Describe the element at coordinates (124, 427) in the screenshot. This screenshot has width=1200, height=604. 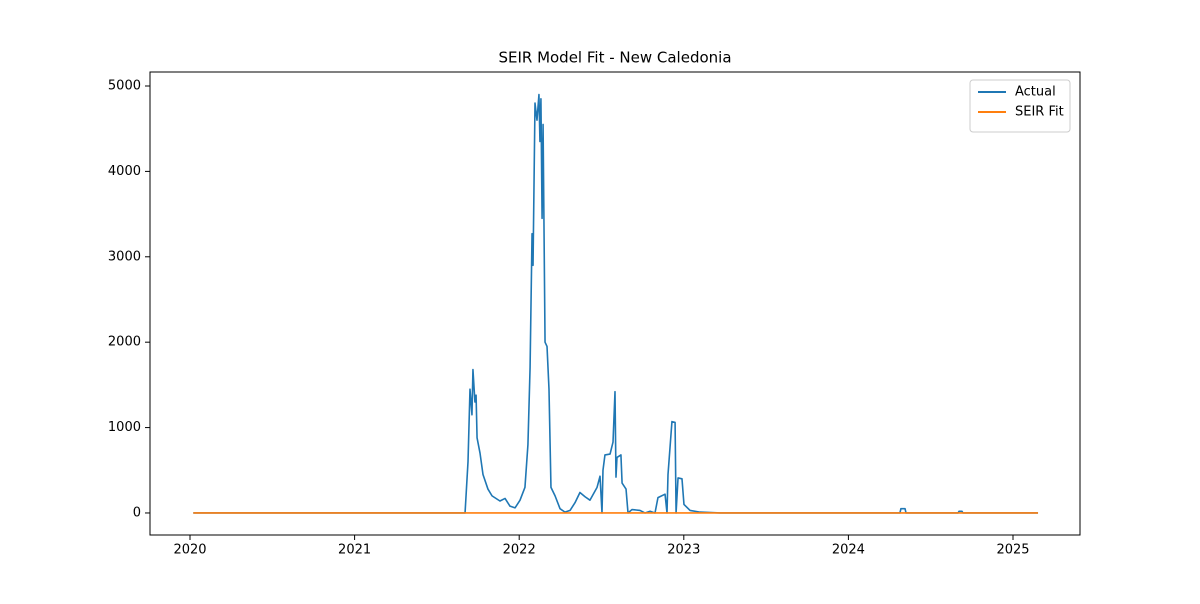
I see `y-tick-label: 1000` at that location.